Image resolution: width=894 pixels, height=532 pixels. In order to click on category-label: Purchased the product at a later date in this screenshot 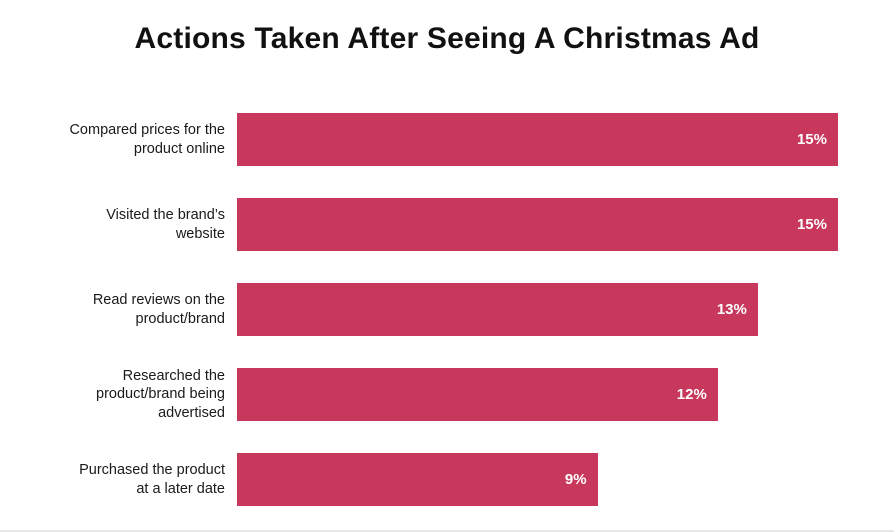, I will do `click(152, 479)`.